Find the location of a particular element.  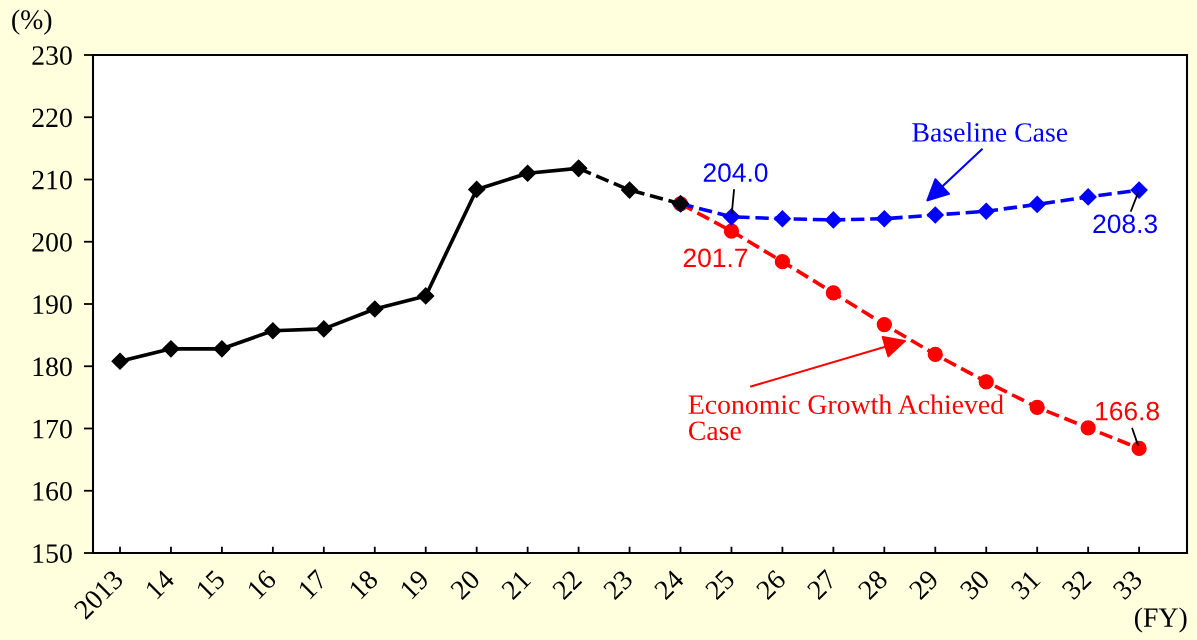

x-tick-label: 22 is located at coordinates (567, 585).